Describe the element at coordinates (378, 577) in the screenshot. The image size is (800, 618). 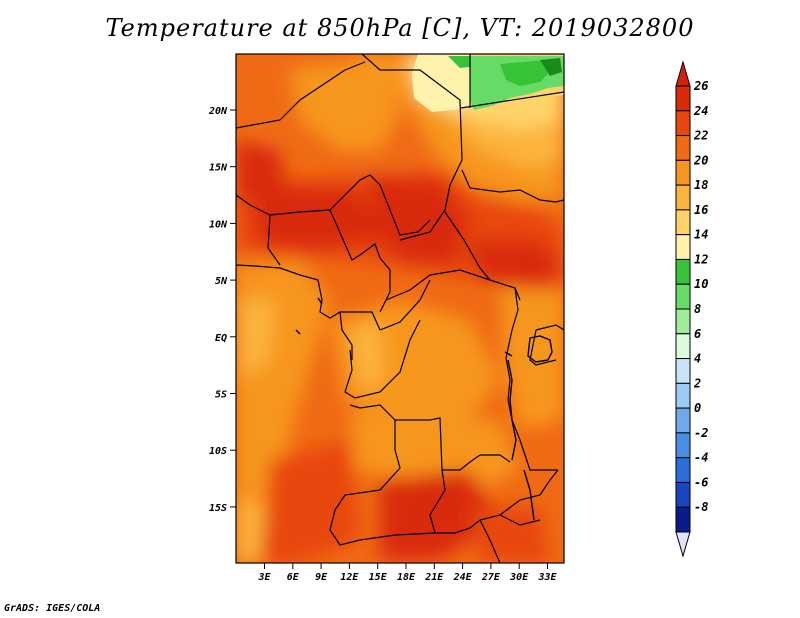
I see `lon-tick-label: 15E` at that location.